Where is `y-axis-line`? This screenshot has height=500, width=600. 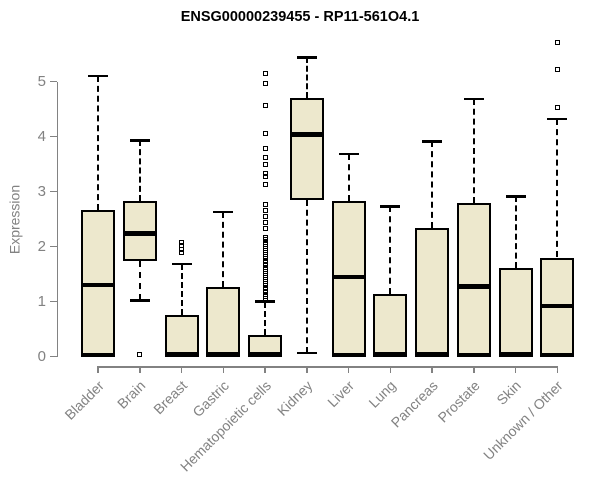
y-axis-line is located at coordinates (57, 219).